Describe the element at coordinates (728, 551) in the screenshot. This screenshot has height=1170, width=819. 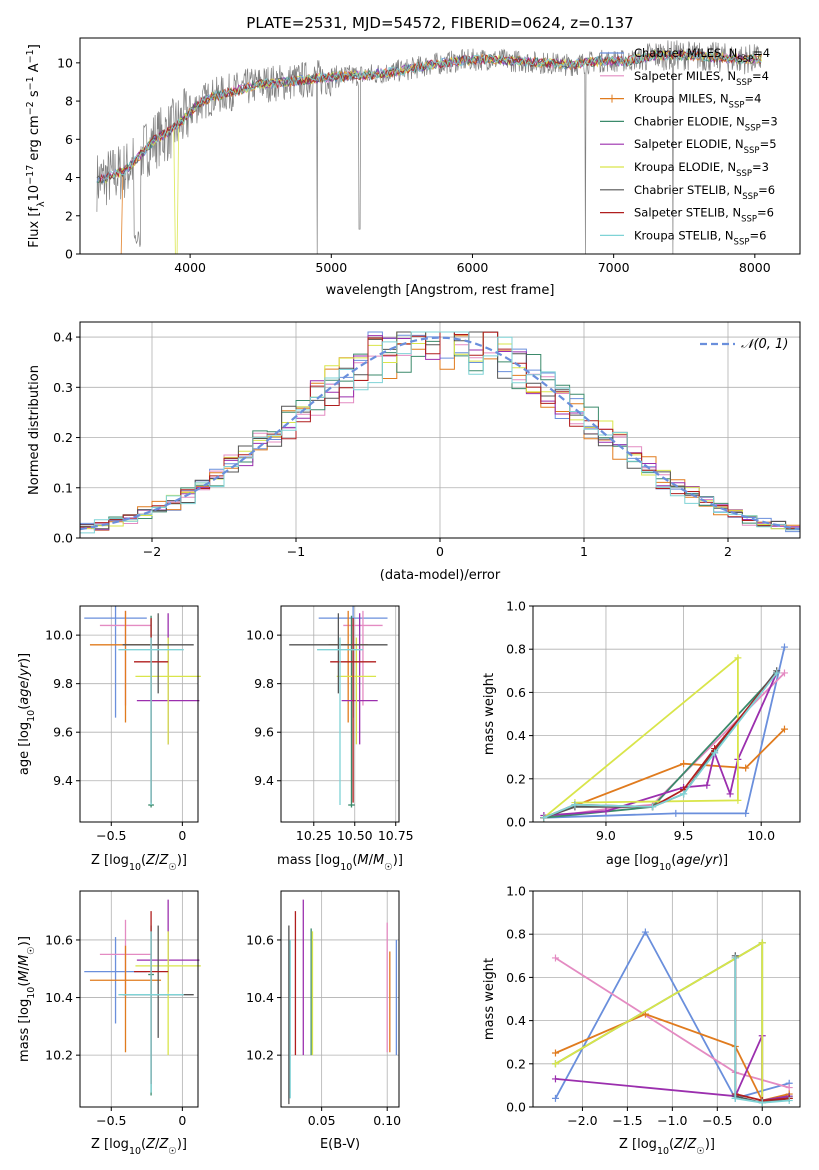
I see `x-tick-label: 2` at that location.